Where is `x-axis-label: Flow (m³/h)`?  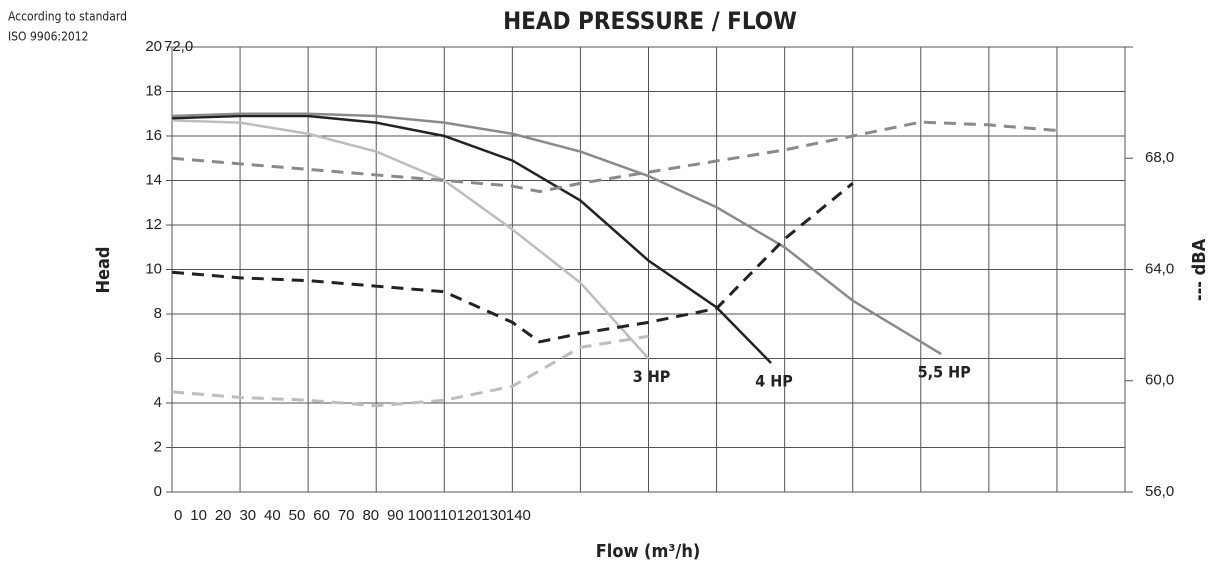 x-axis-label: Flow (m³/h) is located at coordinates (648, 551).